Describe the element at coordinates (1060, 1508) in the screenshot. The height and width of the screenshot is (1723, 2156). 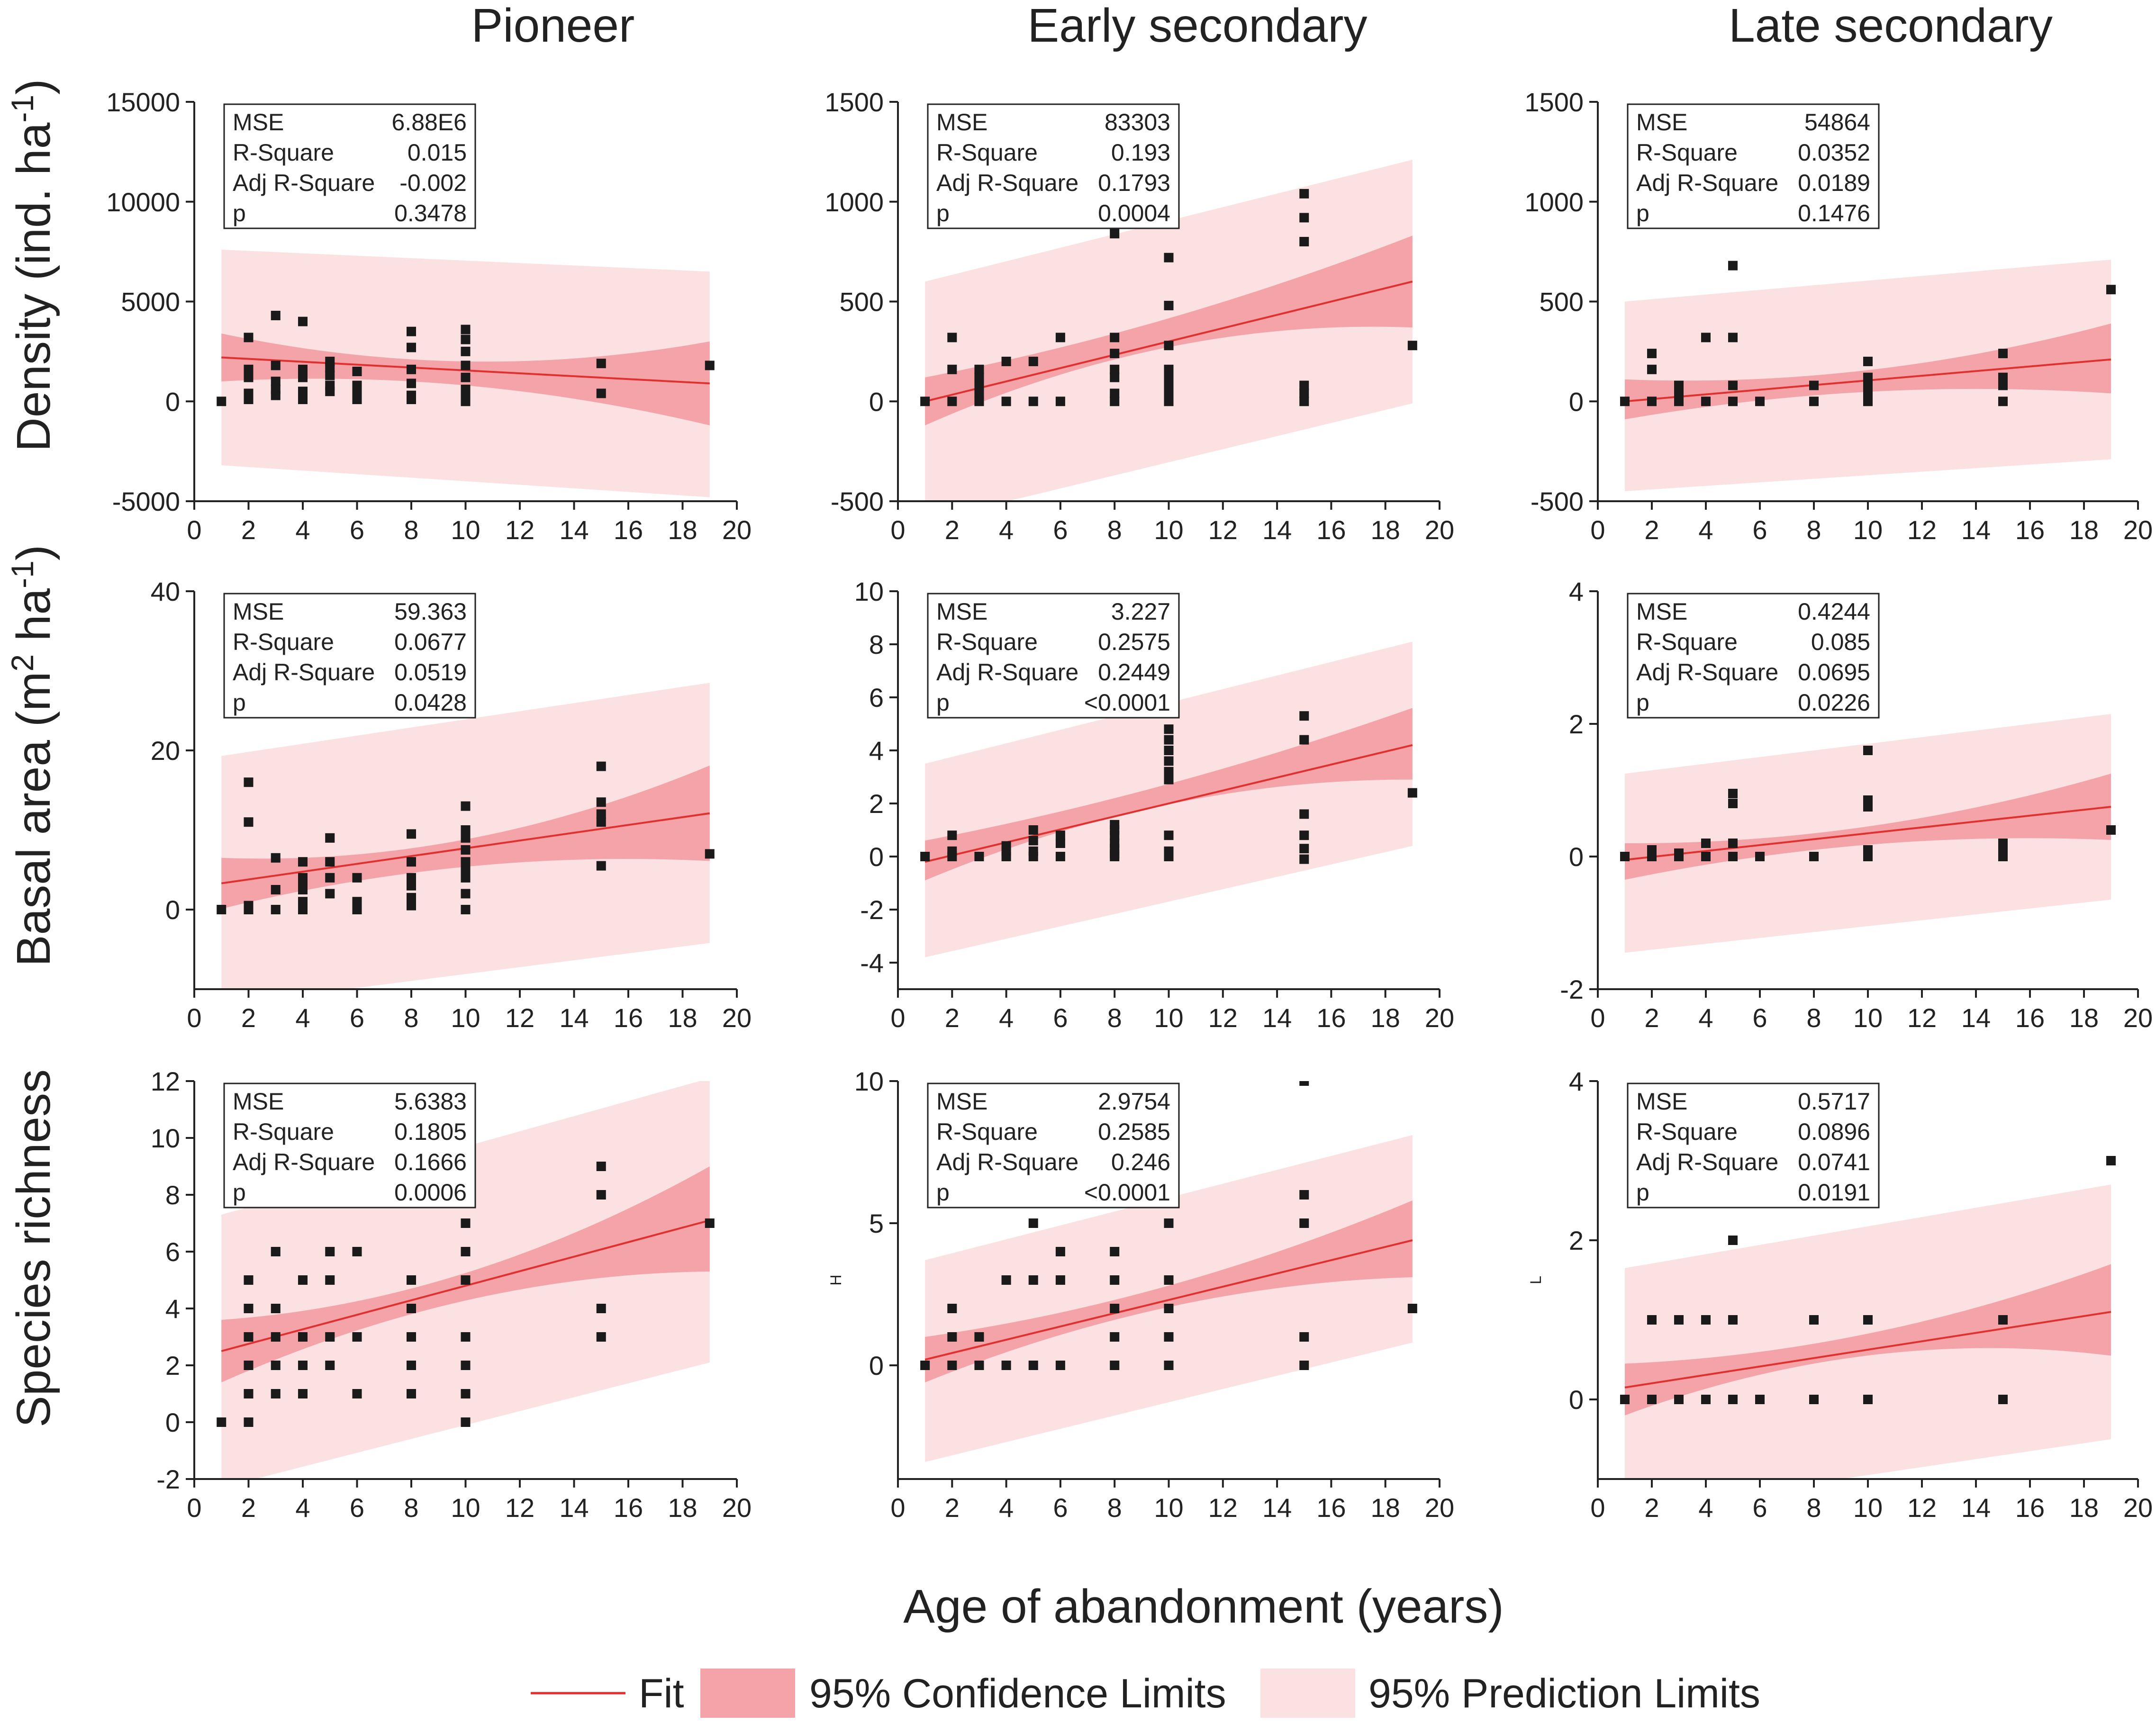
I see `panel-early-secondary-species-richness-xtick-label-6: 6` at that location.